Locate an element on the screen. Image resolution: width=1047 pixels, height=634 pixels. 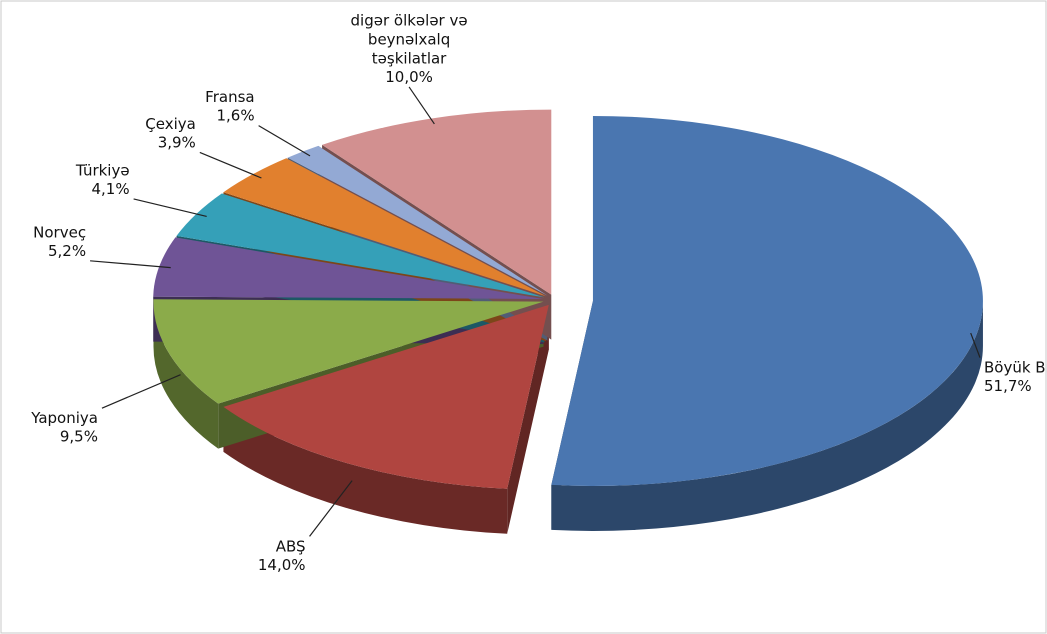
value-label: 9,5% is located at coordinates (79, 437).